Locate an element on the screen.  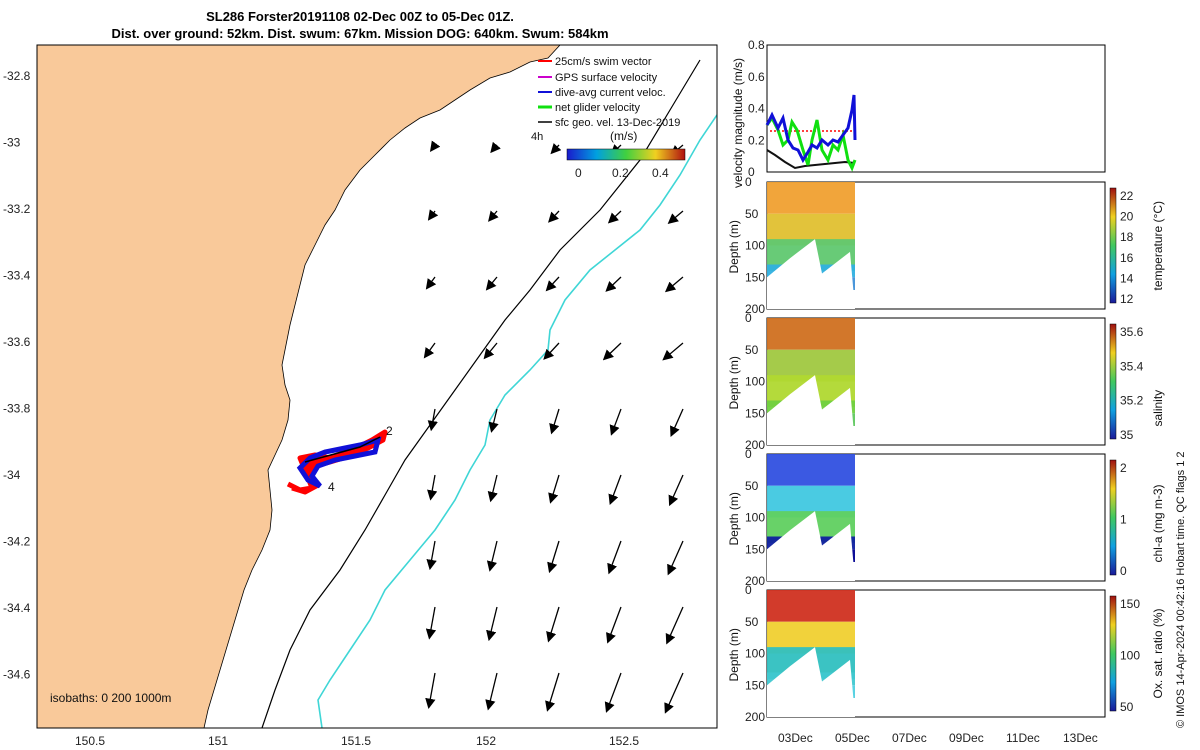
velocity-ytick-labels: 0 0.2 0.4 0.6 0.8 is located at coordinates (756, 108).